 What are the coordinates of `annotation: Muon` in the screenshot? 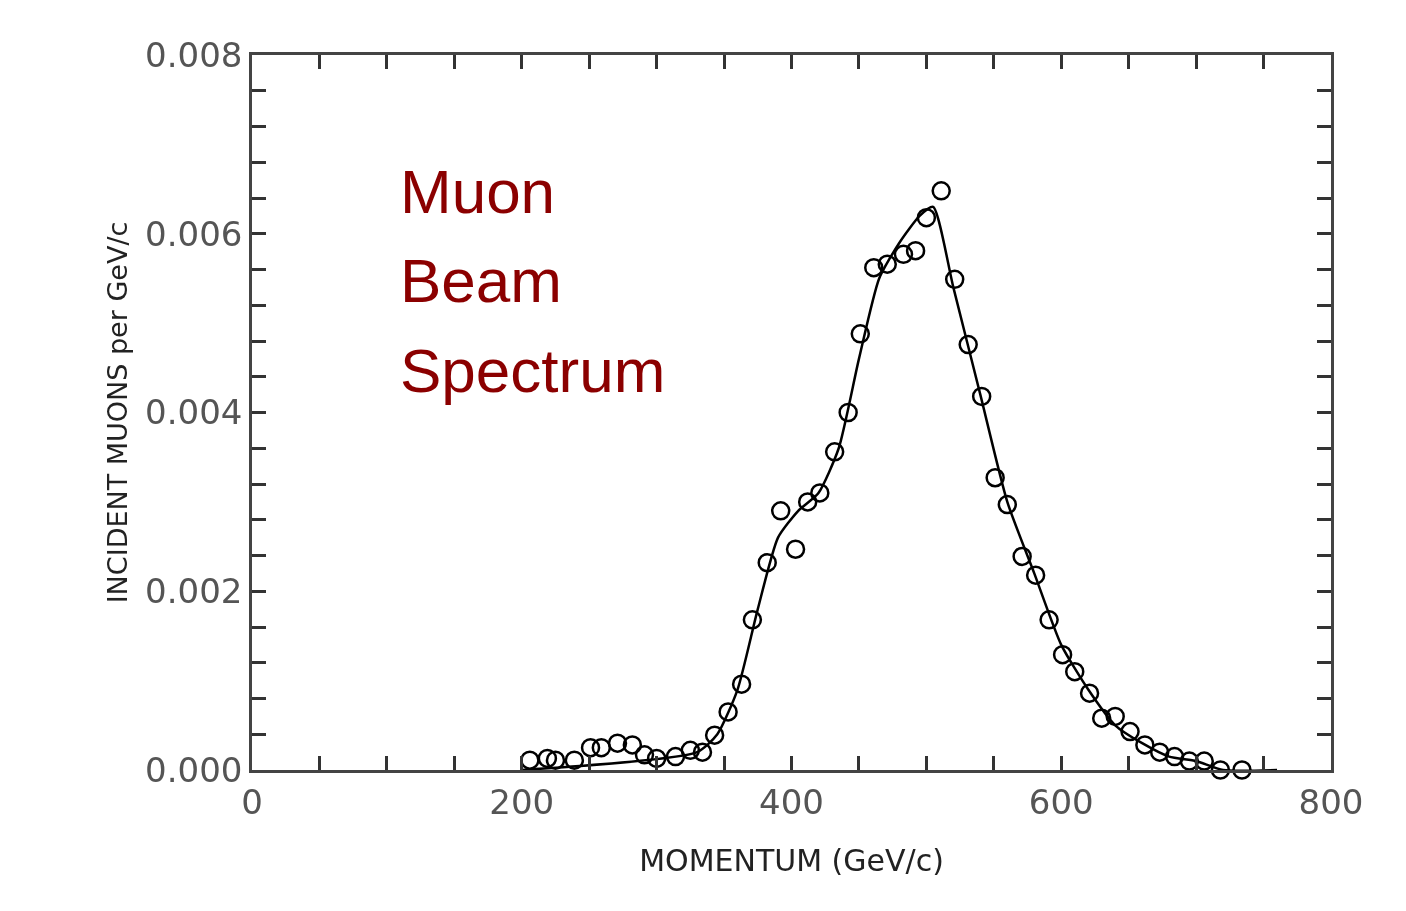 It's located at (478, 191).